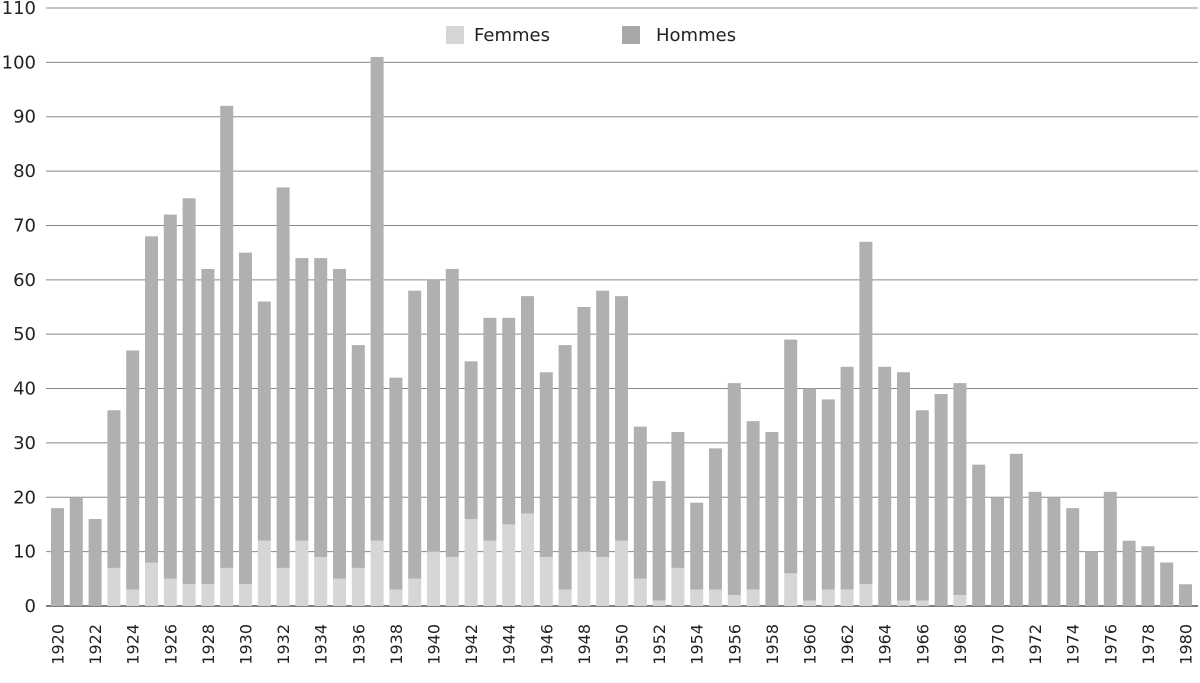  What do you see at coordinates (227, 586) in the screenshot?
I see `bar-femmes-1929` at bounding box center [227, 586].